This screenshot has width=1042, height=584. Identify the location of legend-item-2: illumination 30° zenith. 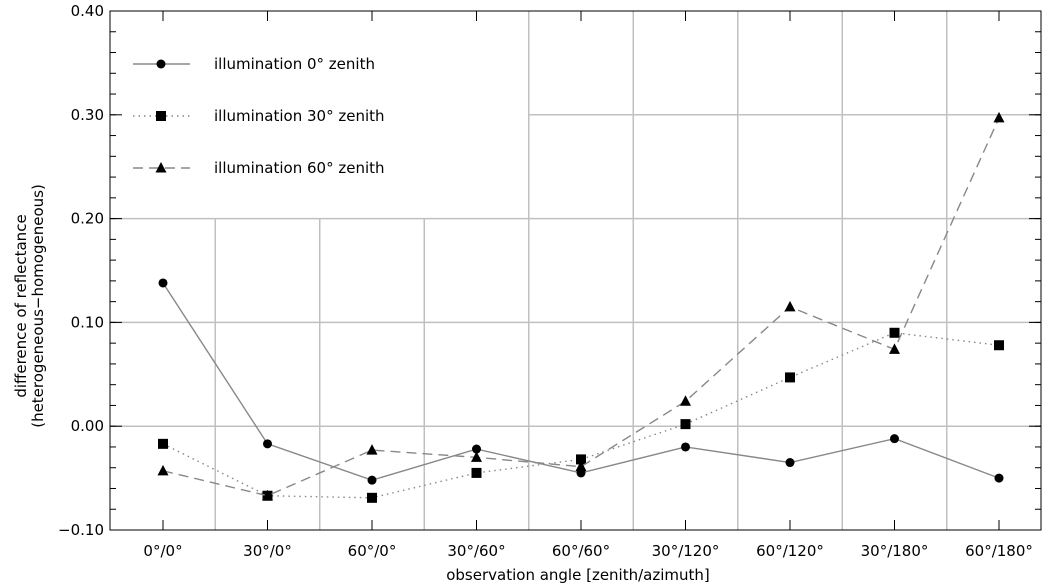
(259, 116).